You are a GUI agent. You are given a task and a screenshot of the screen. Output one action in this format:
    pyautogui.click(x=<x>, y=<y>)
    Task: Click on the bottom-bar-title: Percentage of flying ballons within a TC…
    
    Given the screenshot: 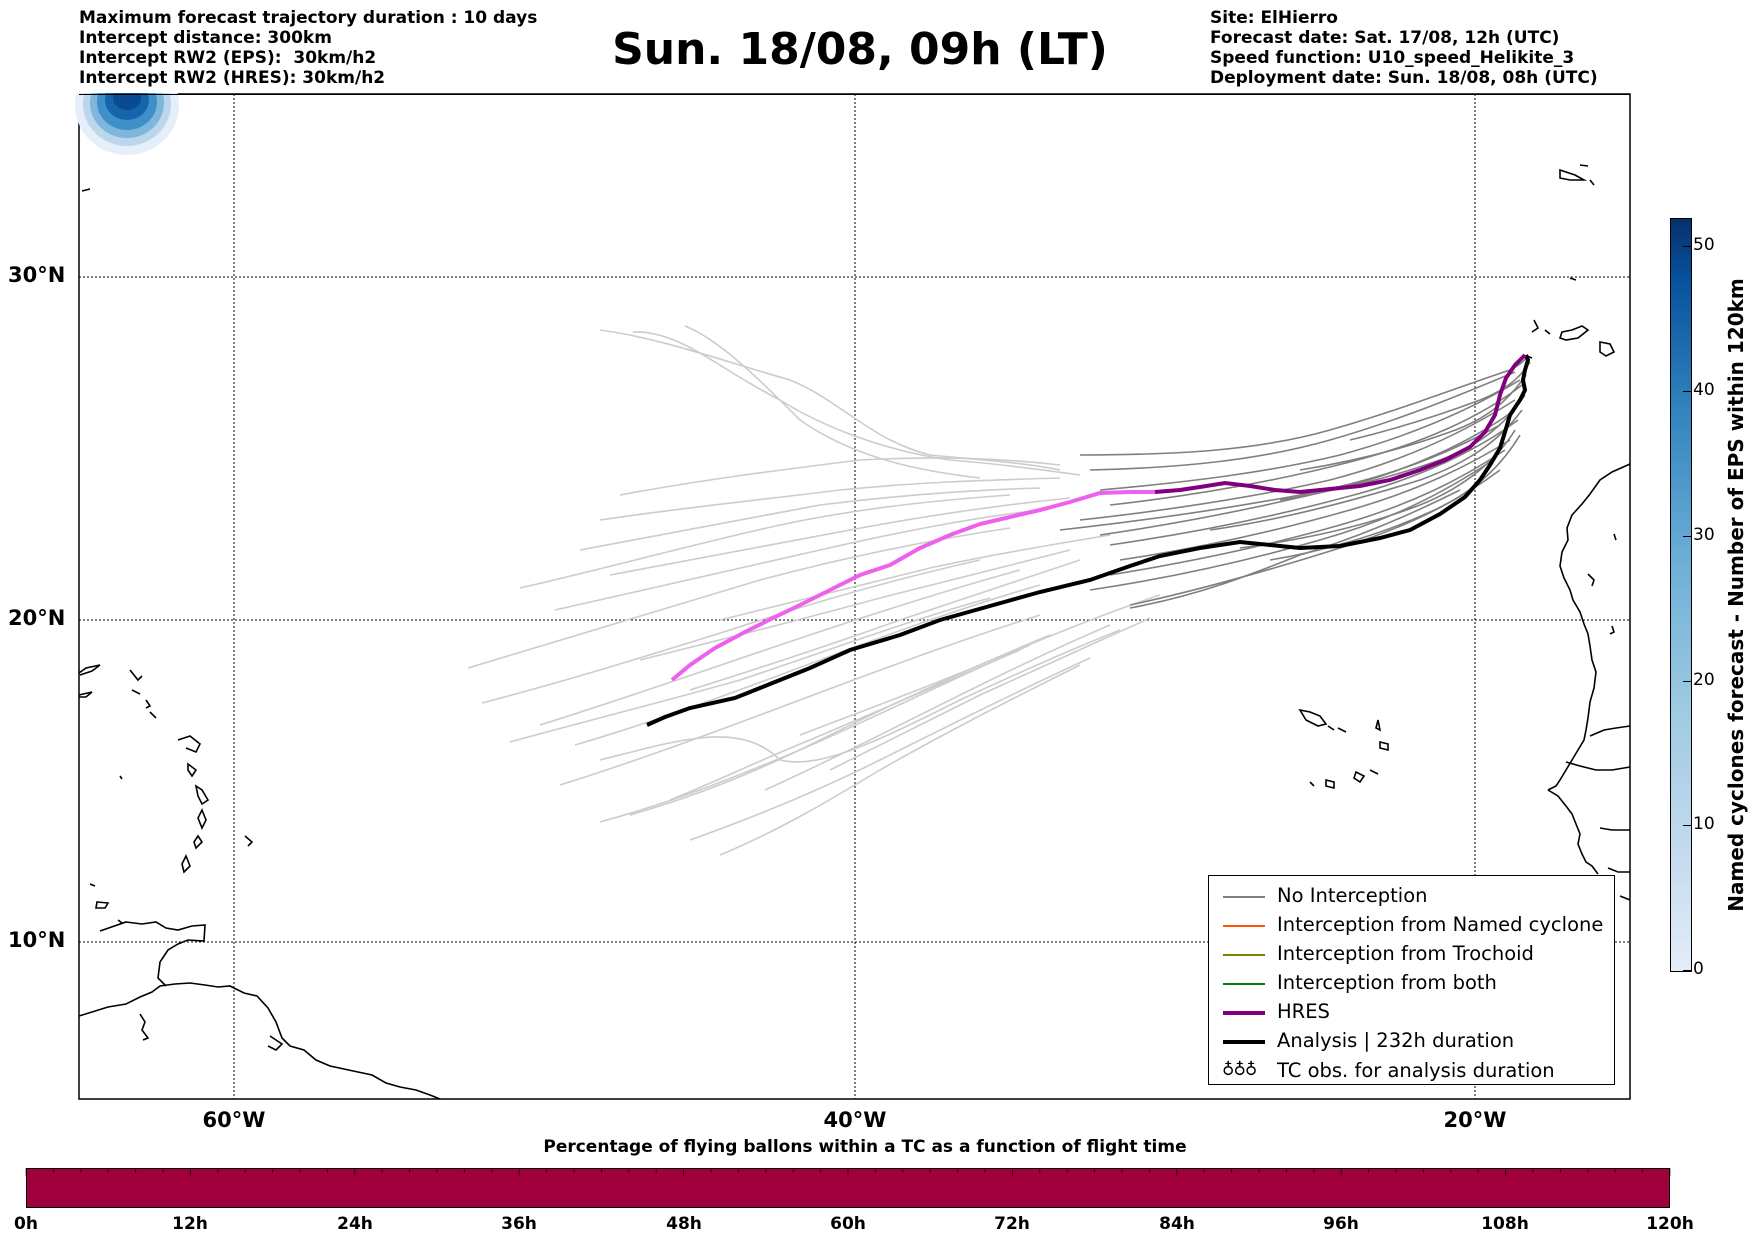 What is the action you would take?
    pyautogui.click(x=865, y=1147)
    